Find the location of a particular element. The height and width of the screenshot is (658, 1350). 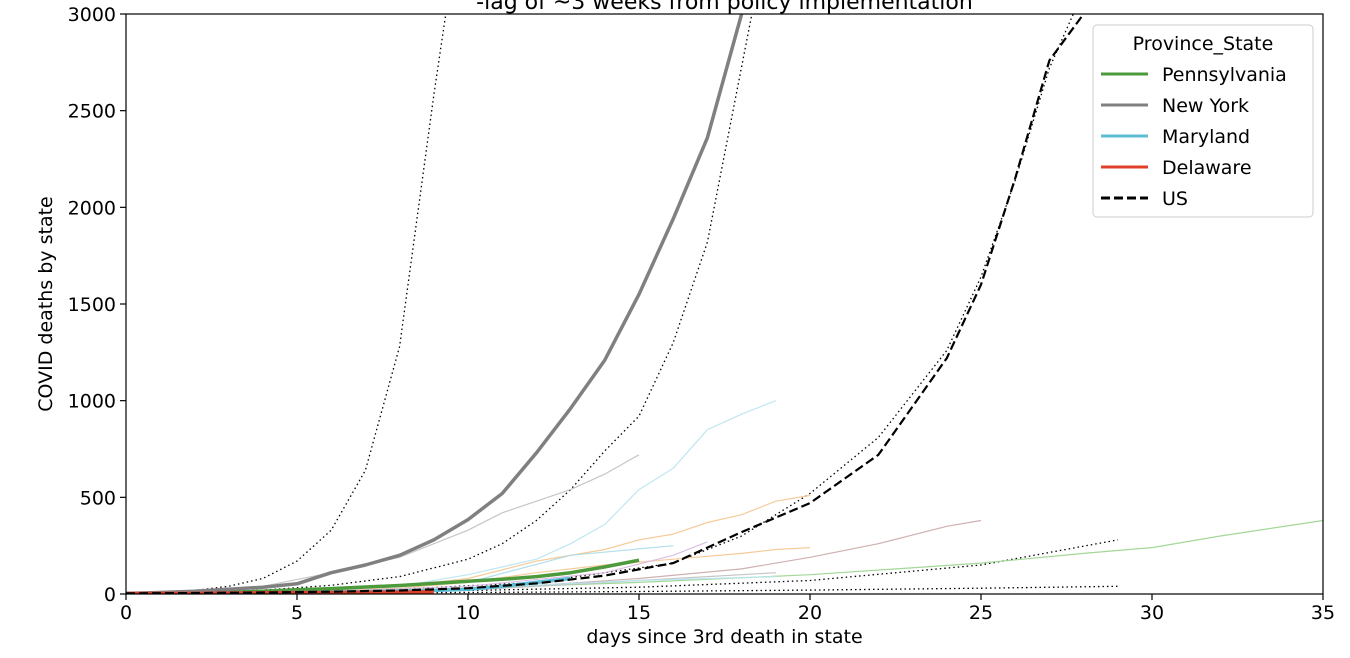

legend-label-maryland: Maryland is located at coordinates (1206, 137).